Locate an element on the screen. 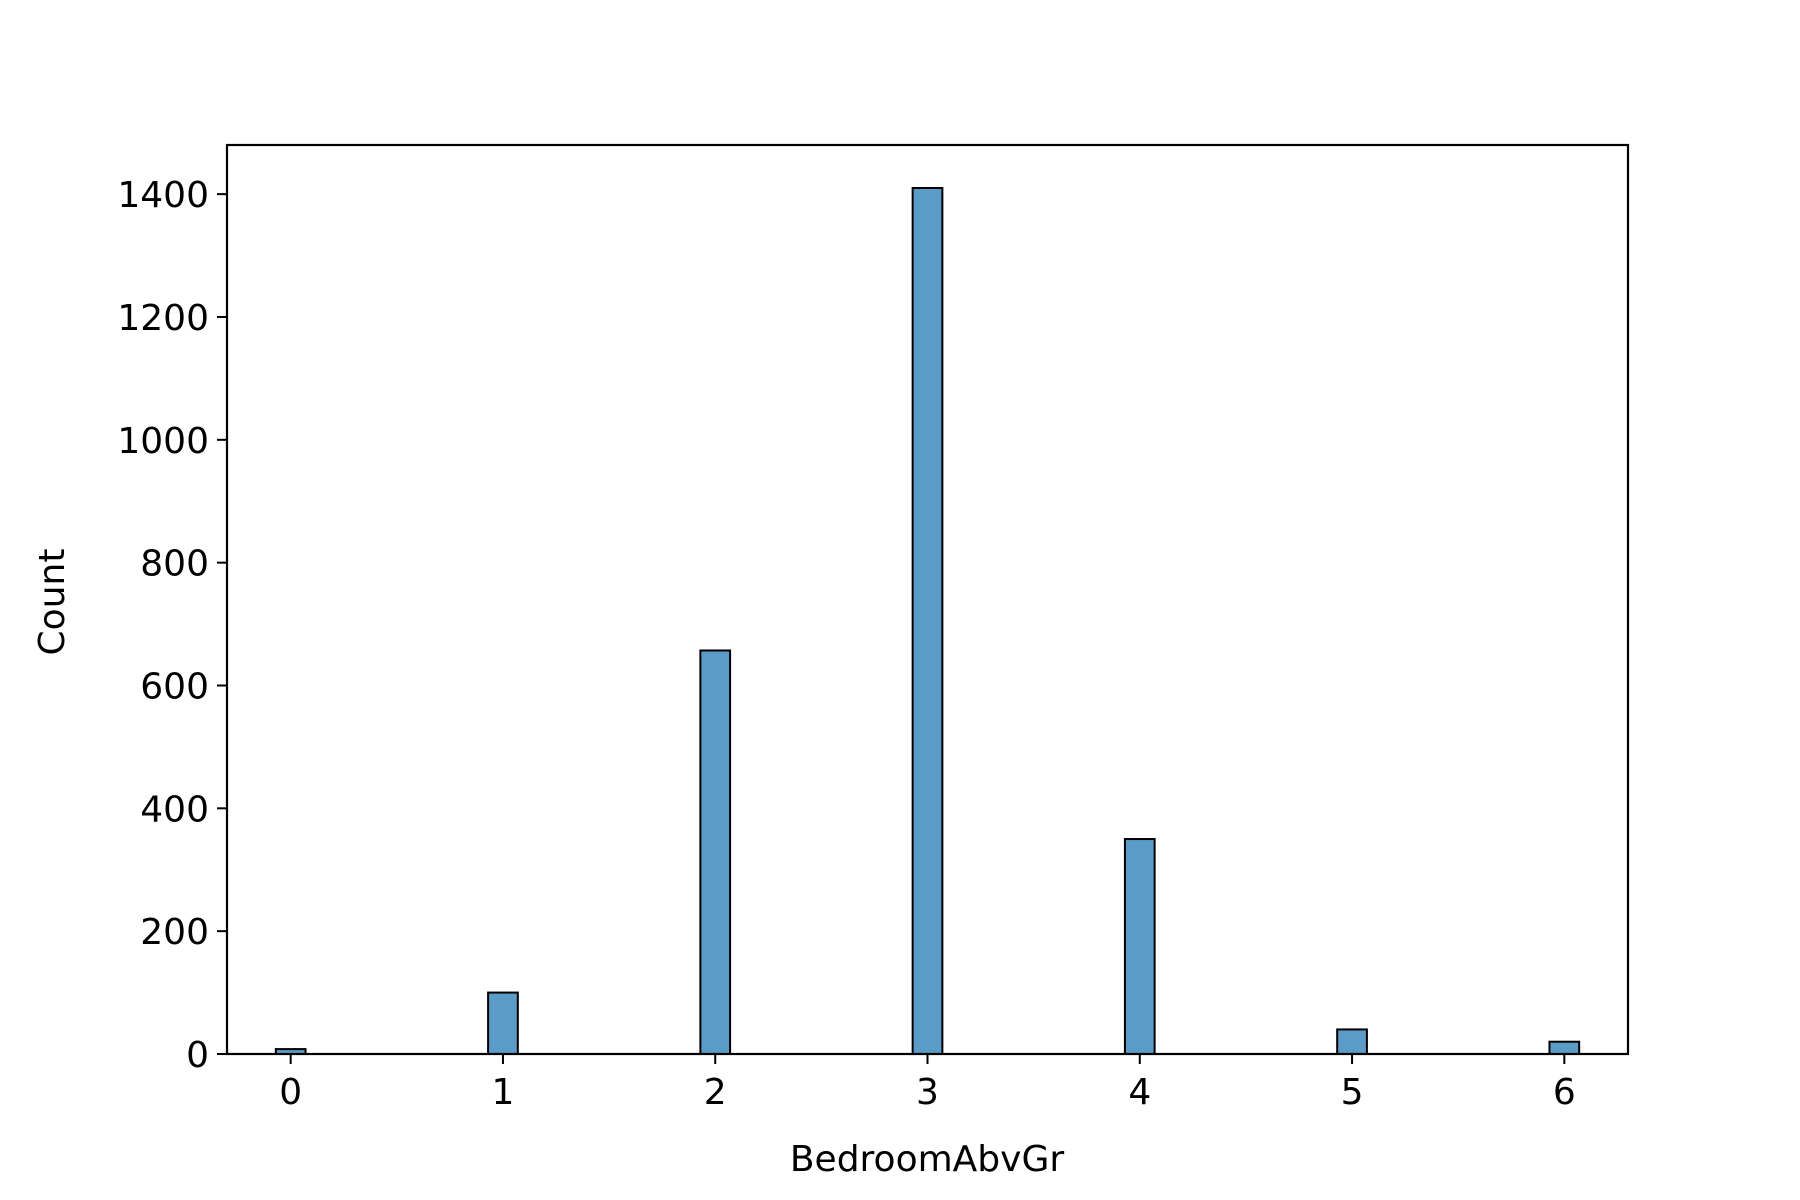 This screenshot has height=1200, width=1800. x-tick-label: 5 is located at coordinates (1352, 1092).